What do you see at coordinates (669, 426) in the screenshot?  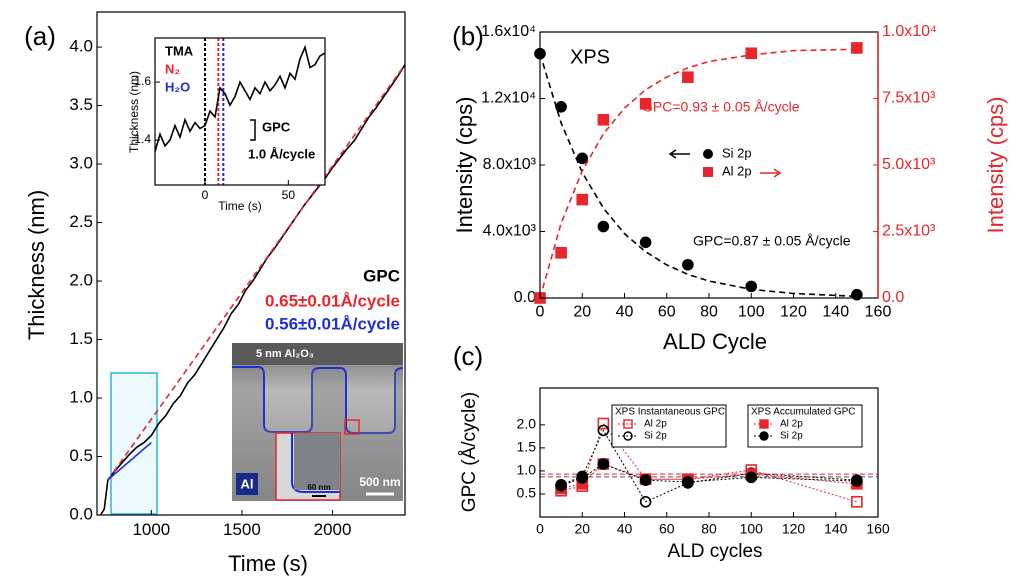 I see `legend-box` at bounding box center [669, 426].